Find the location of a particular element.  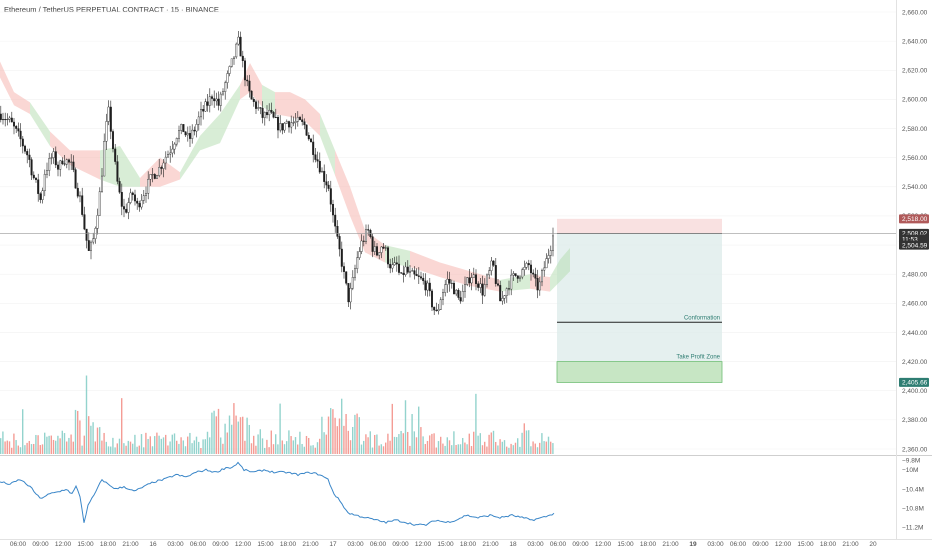

price-tick-label: 2,380.00 is located at coordinates (915, 420).